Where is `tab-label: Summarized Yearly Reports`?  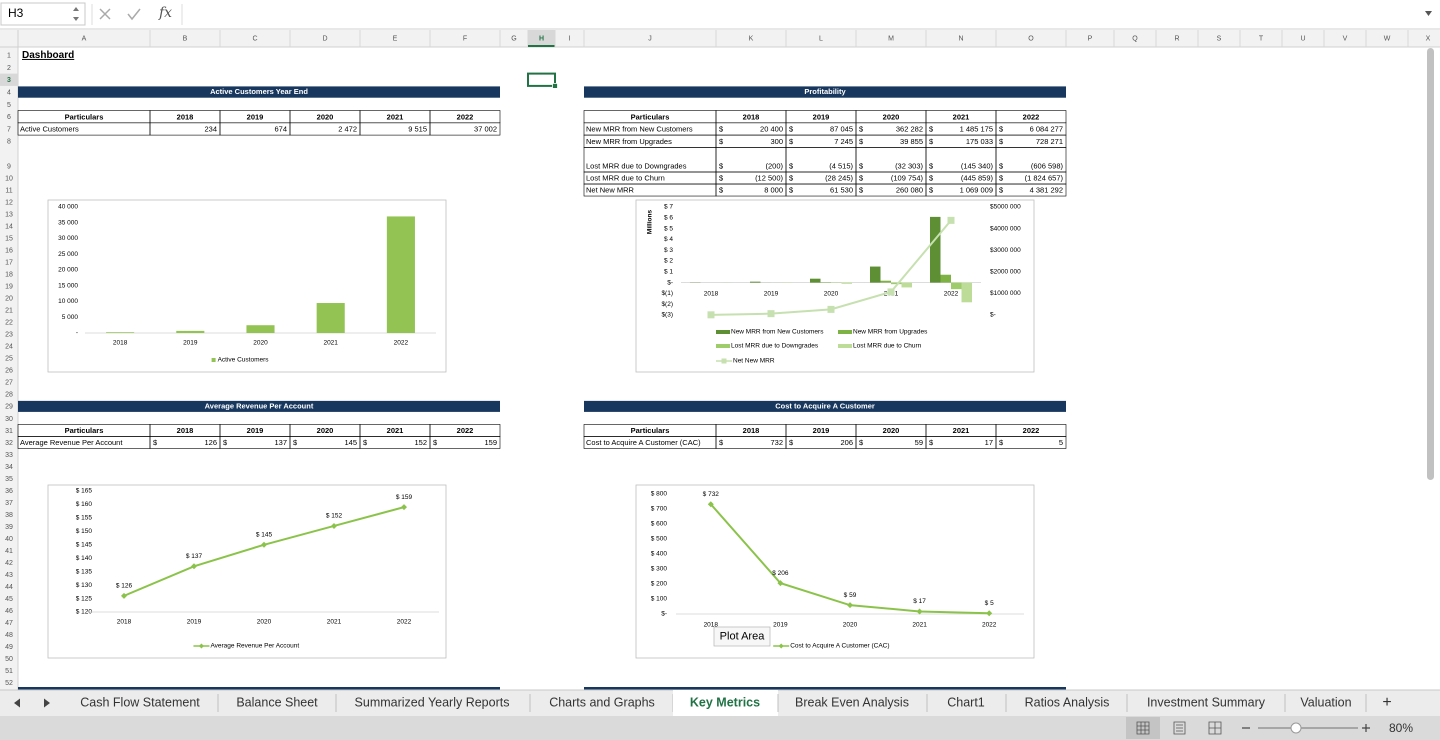
tab-label: Summarized Yearly Reports is located at coordinates (432, 702).